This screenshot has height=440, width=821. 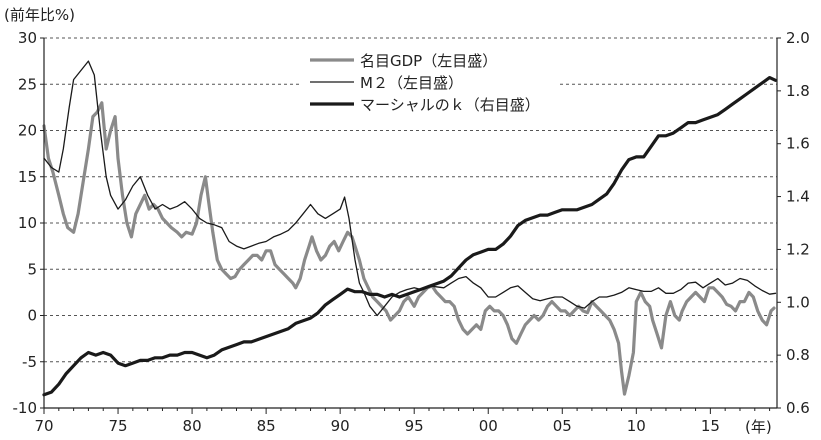 What do you see at coordinates (798, 38) in the screenshot?
I see `y-right-tick-label: 2.0` at bounding box center [798, 38].